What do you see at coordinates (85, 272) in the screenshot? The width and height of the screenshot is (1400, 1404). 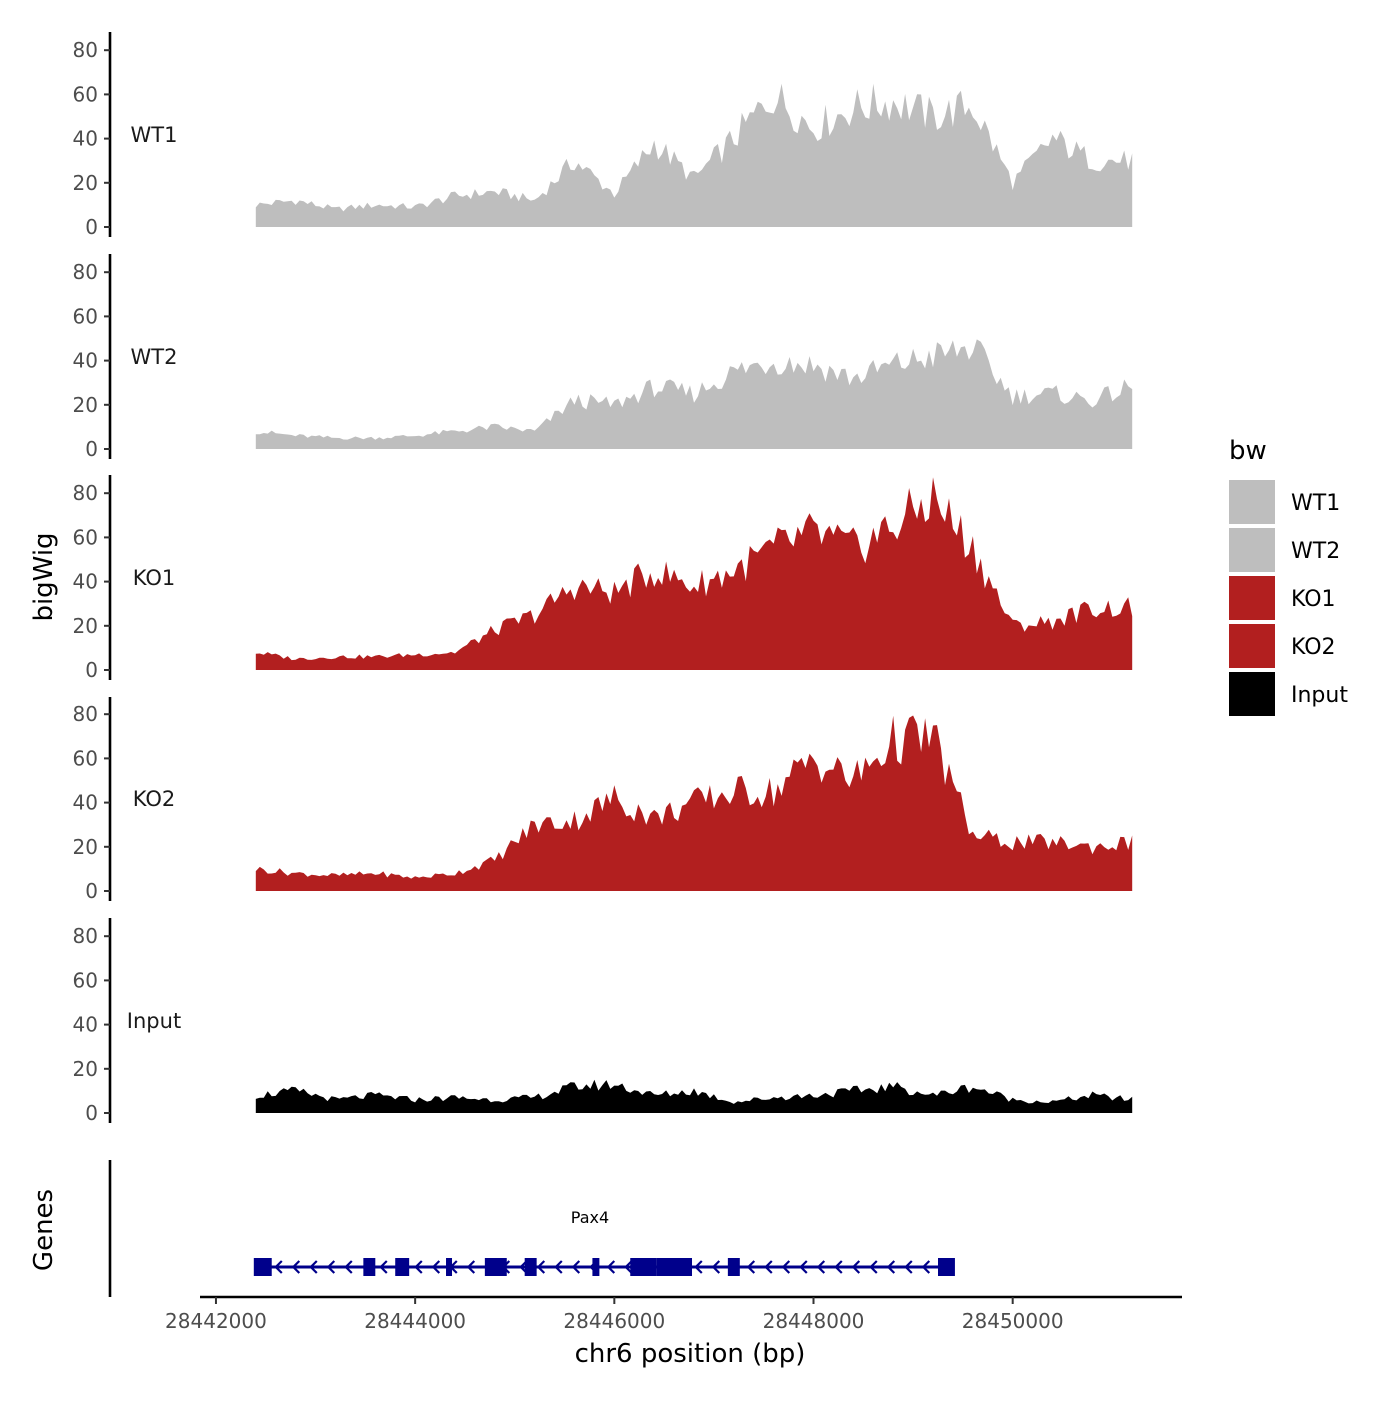 I see `y-tick-label-wt2-80: 80` at bounding box center [85, 272].